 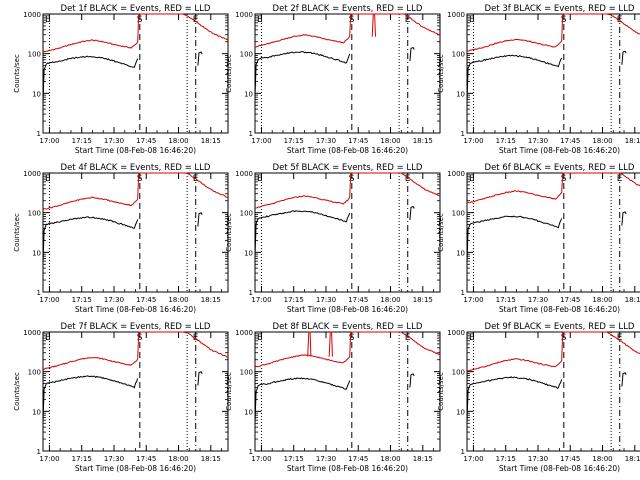 I want to click on panel-title: Det 2f BLACK = Events, RED = LLD, so click(x=348, y=9).